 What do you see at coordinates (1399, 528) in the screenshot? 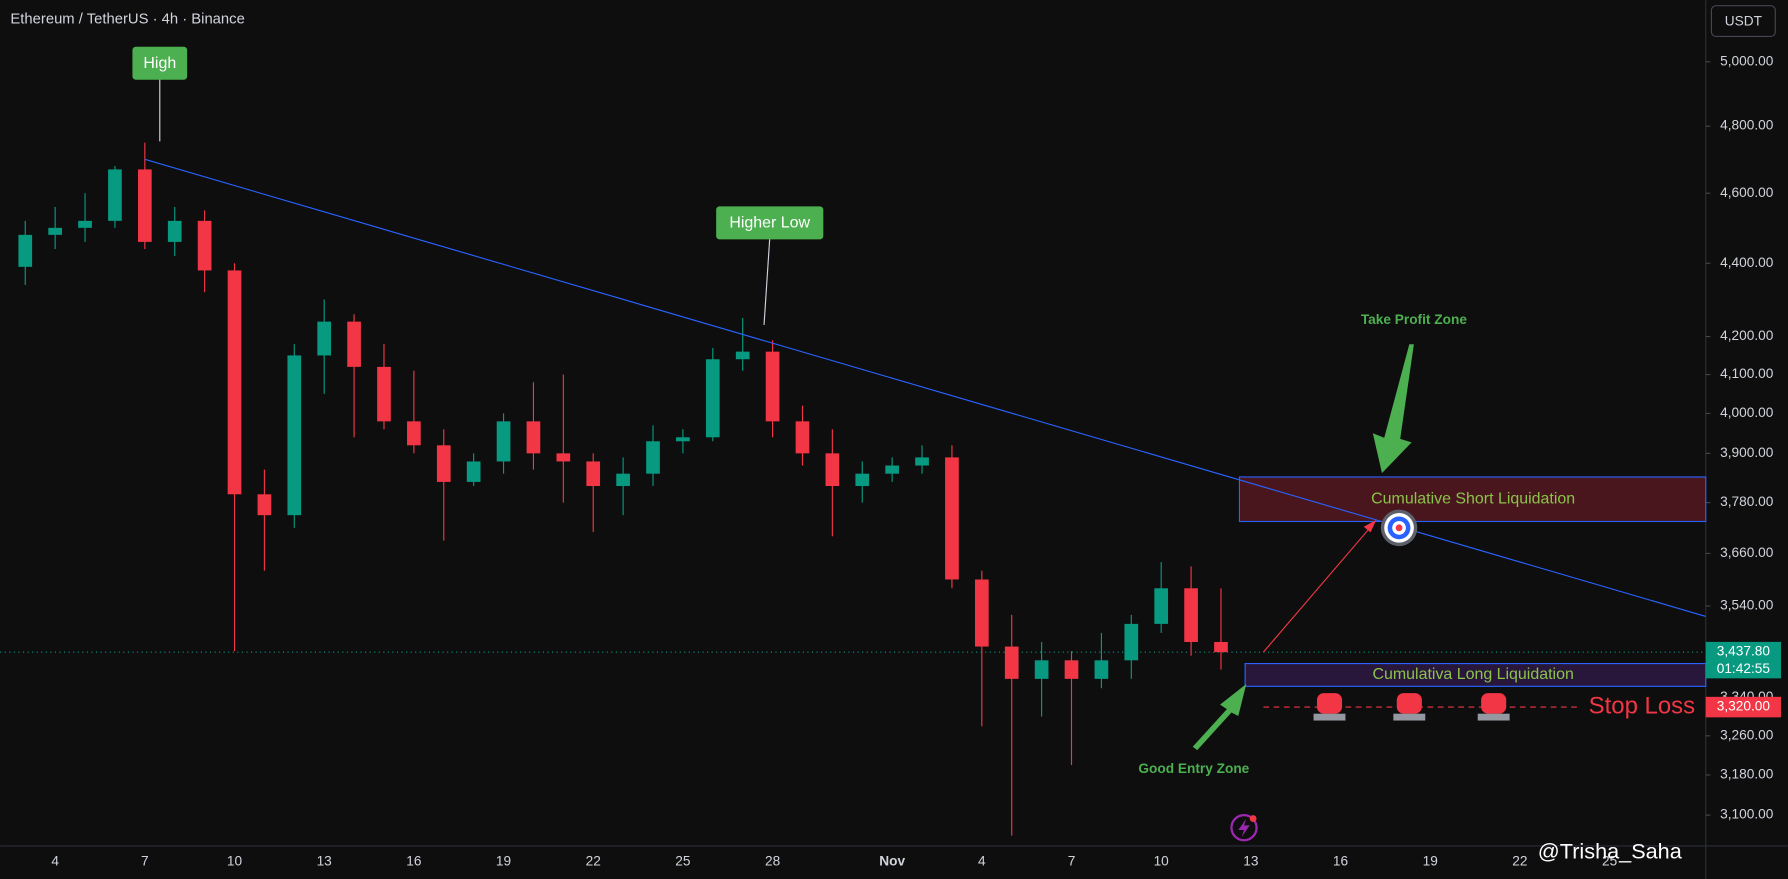
I see `target-icon` at bounding box center [1399, 528].